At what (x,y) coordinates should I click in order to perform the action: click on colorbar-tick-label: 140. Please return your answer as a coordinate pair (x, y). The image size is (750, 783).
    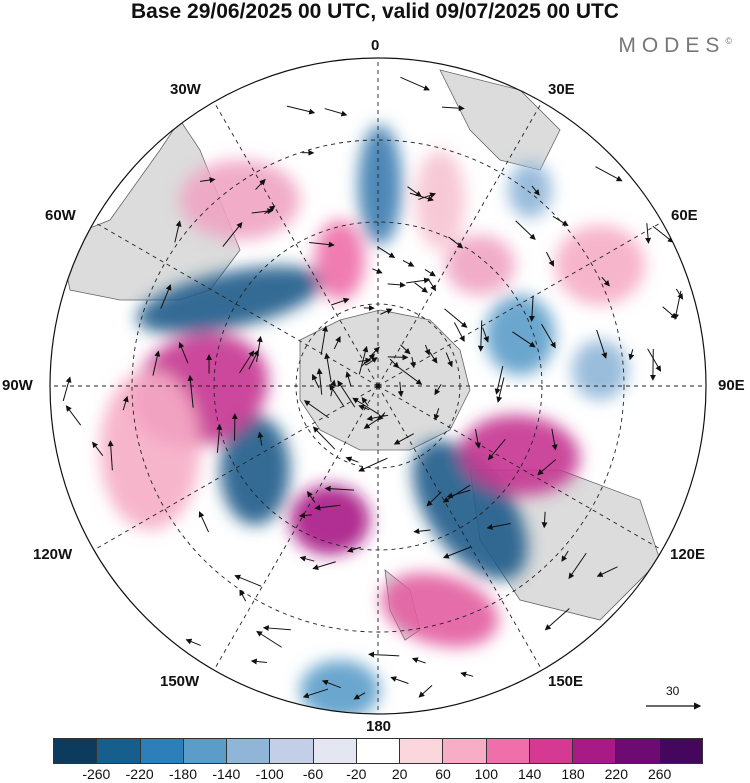
    Looking at the image, I should click on (529, 774).